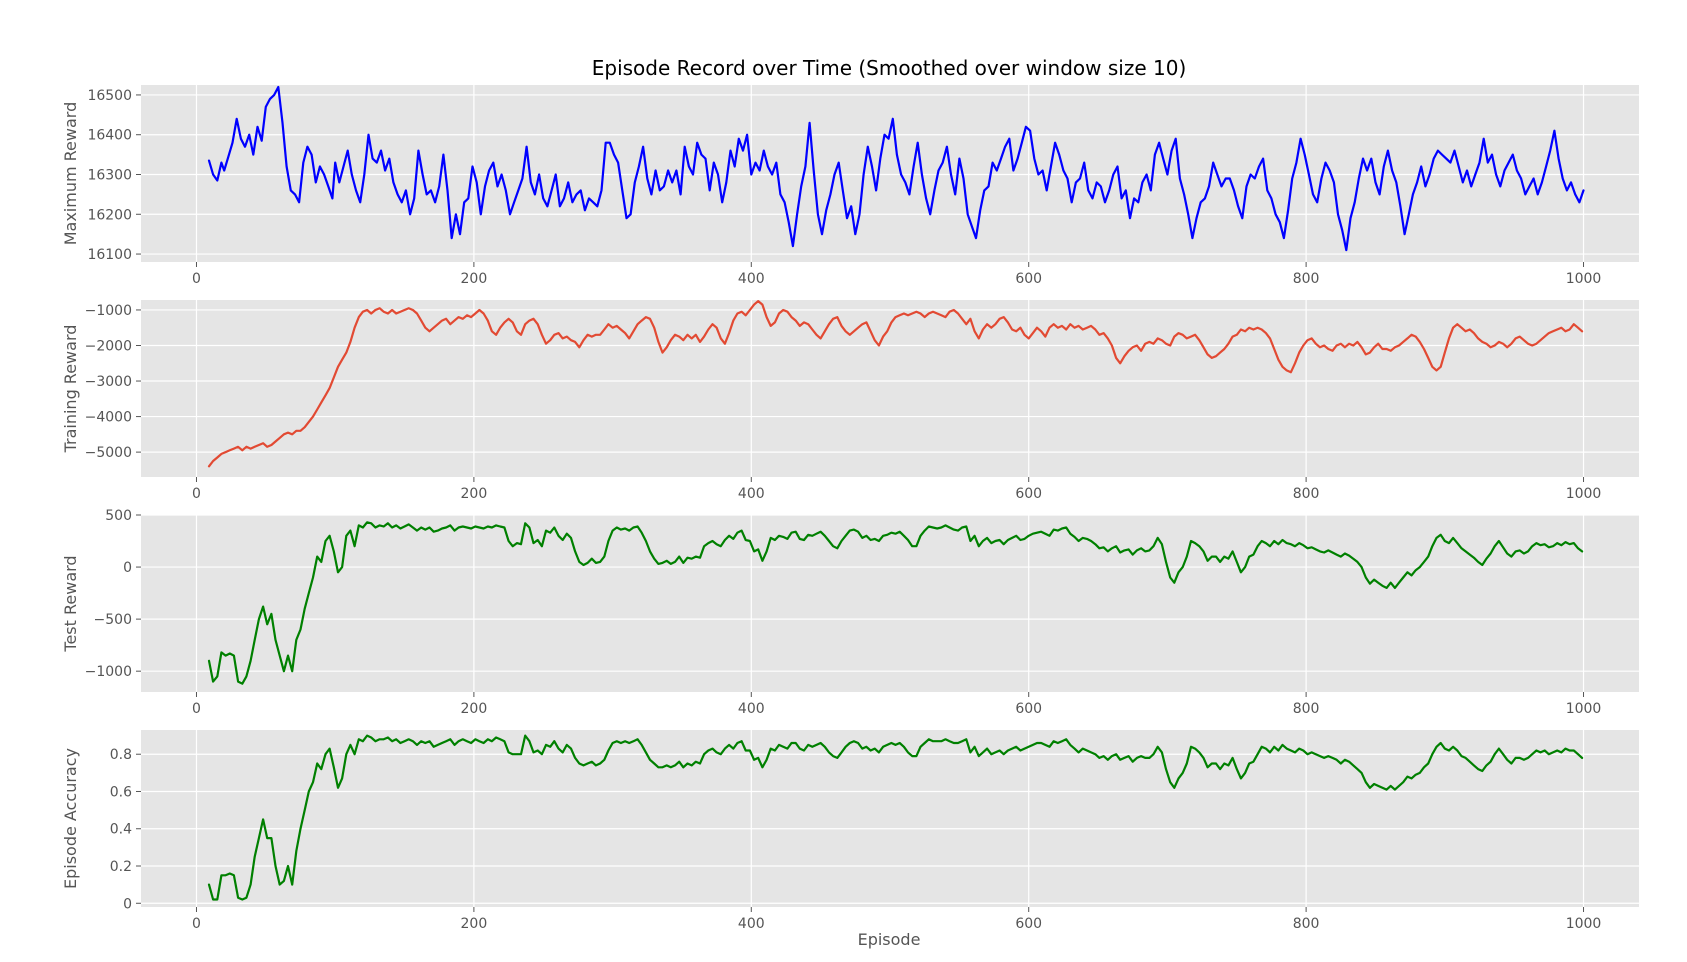  What do you see at coordinates (70, 389) in the screenshot?
I see `y-axis-label-training-reward: Training Reward` at bounding box center [70, 389].